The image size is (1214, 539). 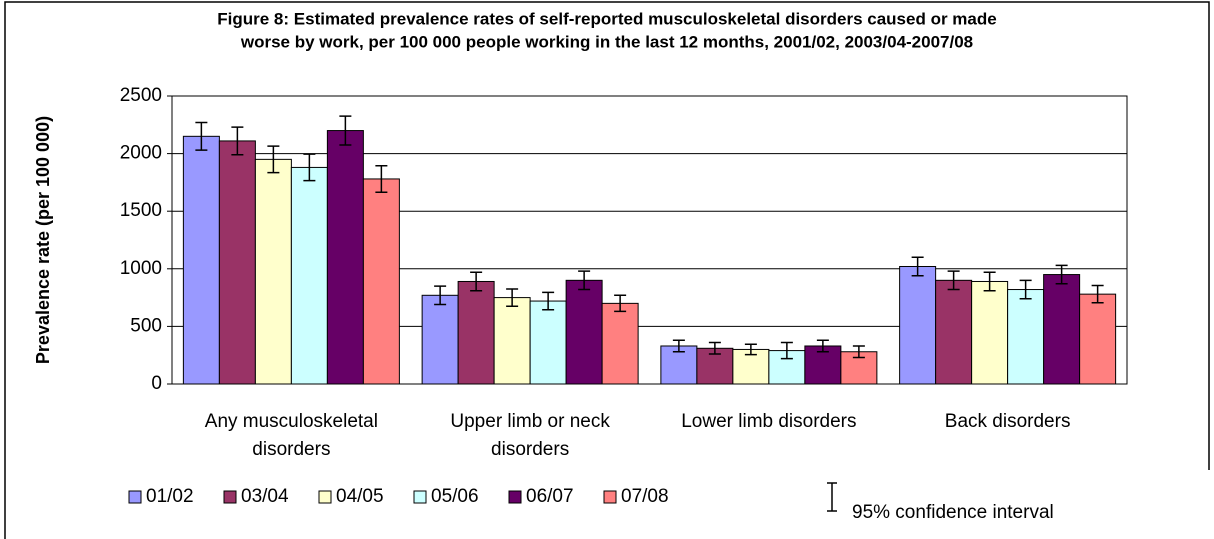 I want to click on x-tick-label: Back disorders, so click(x=1007, y=421).